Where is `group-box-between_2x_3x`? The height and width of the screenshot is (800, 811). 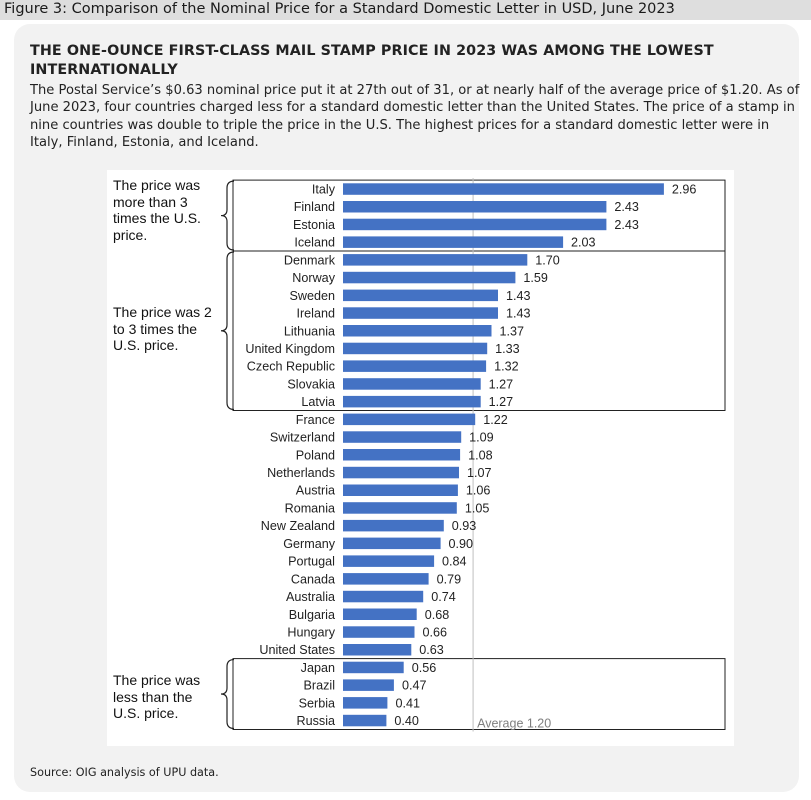 group-box-between_2x_3x is located at coordinates (479, 330).